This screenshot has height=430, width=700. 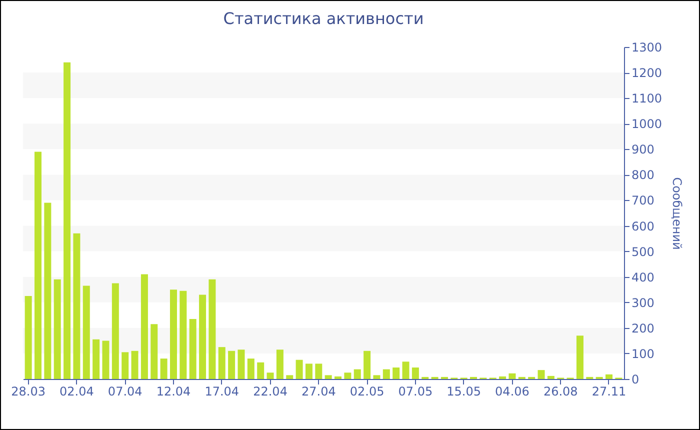 I want to click on x-tick-label: 27.11, so click(x=609, y=391).